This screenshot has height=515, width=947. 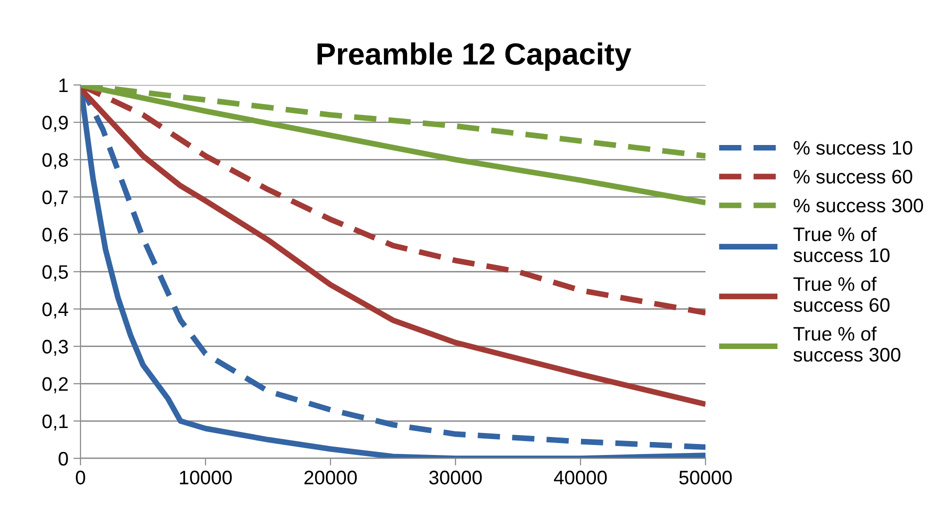 I want to click on x-tick-label: 10000, so click(x=206, y=477).